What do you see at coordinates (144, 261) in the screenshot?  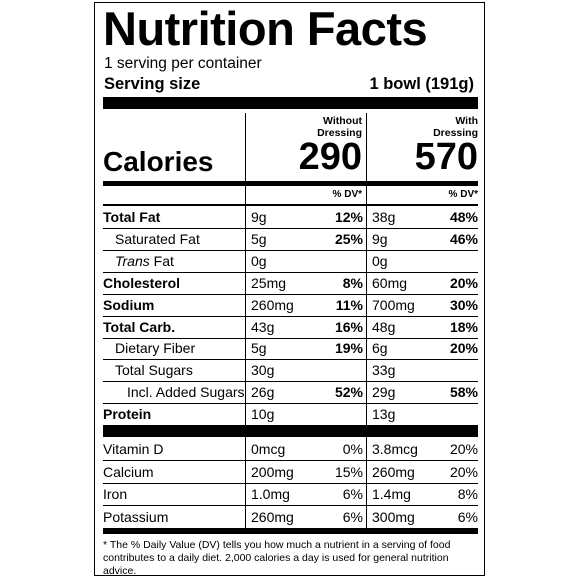 I see `nutrient-name: Trans Fat` at bounding box center [144, 261].